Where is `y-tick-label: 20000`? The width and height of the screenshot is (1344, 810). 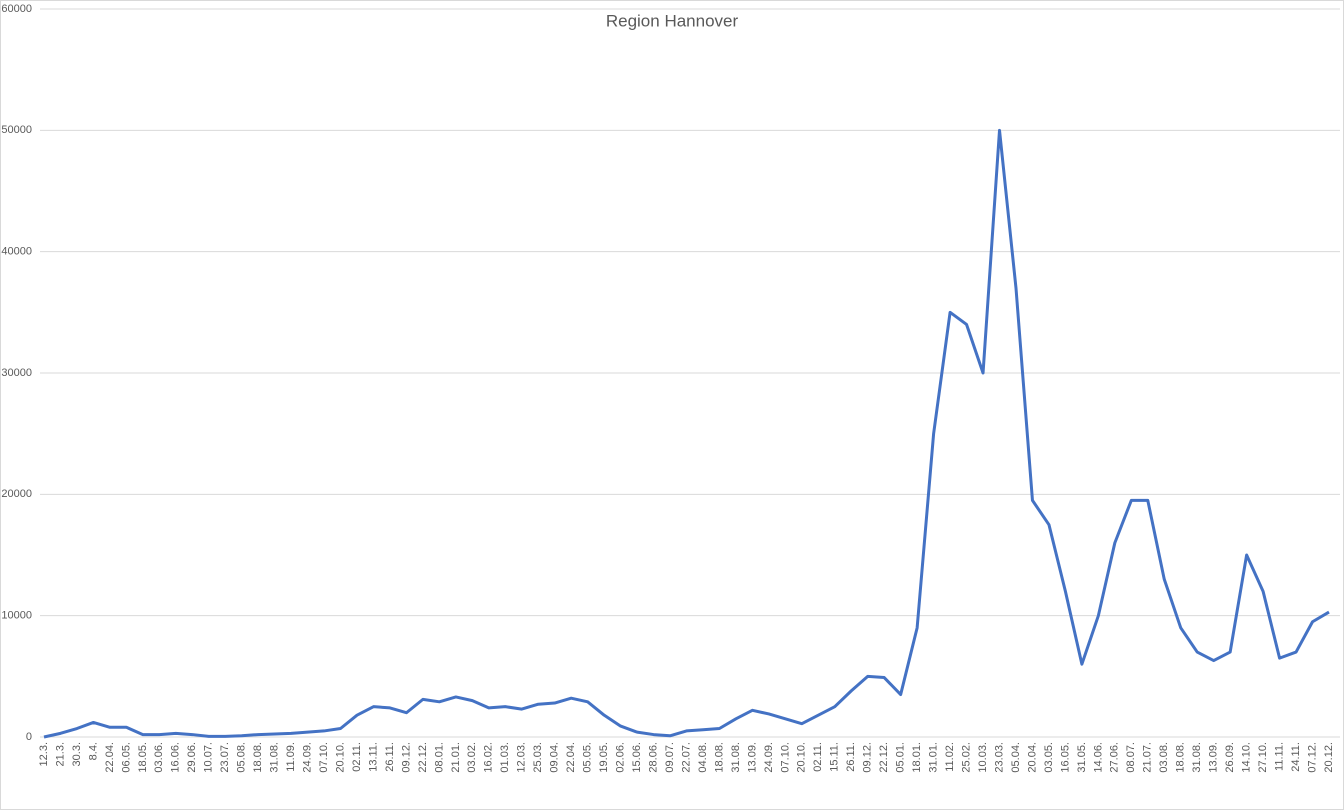 y-tick-label: 20000 is located at coordinates (16, 494).